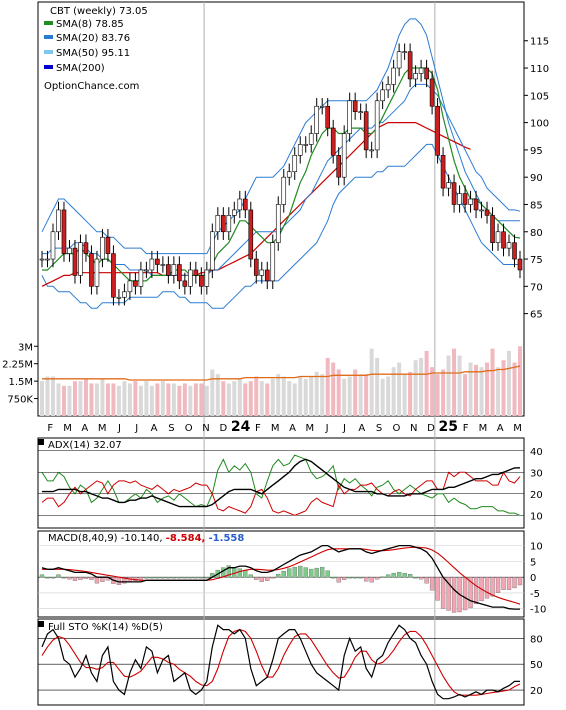 Image resolution: width=566 pixels, height=710 pixels. What do you see at coordinates (154, 428) in the screenshot?
I see `x-tick-label: A` at bounding box center [154, 428].